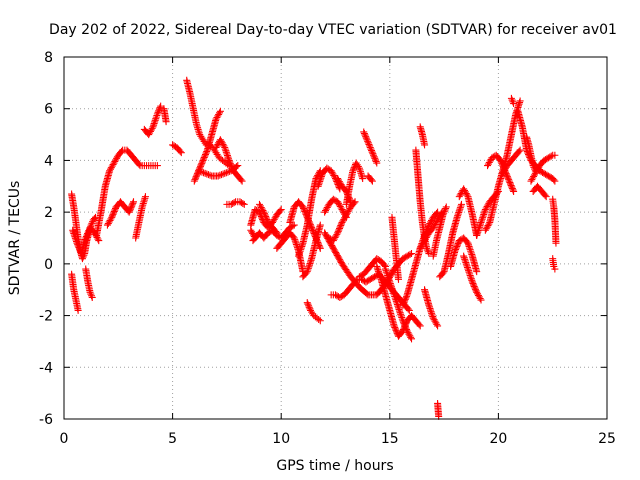  I want to click on y-tick-label: 2, so click(48, 213).